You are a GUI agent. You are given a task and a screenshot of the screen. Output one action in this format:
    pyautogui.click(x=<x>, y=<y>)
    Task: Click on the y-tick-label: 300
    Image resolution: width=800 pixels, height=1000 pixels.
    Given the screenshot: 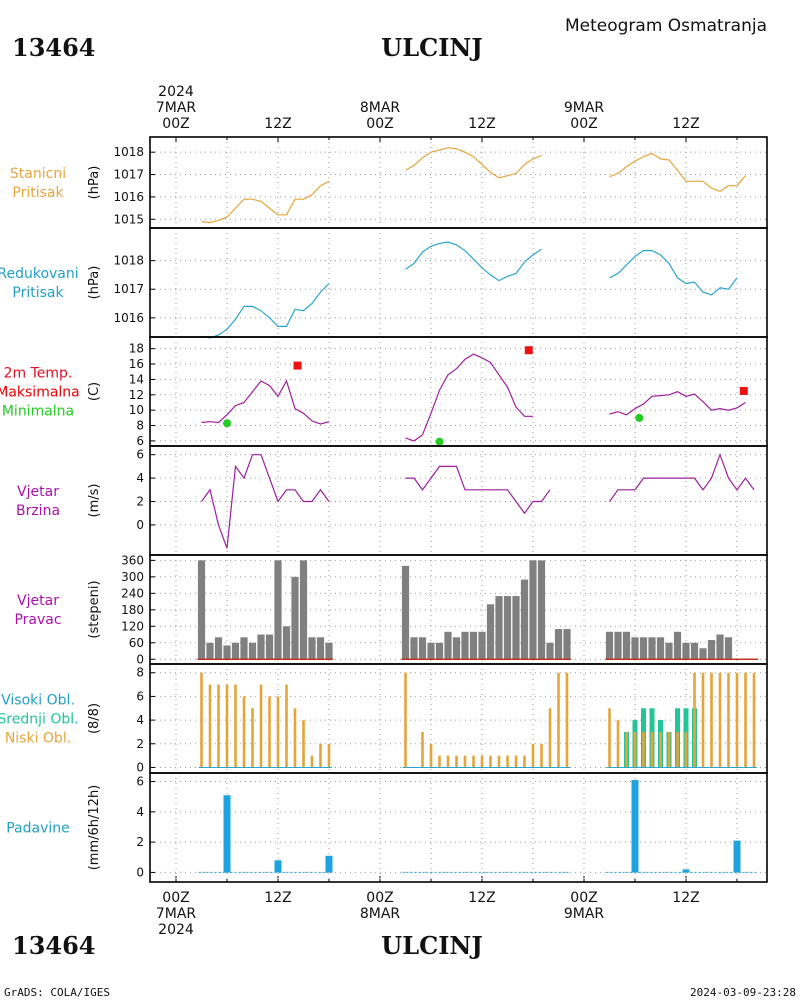 What is the action you would take?
    pyautogui.click(x=132, y=577)
    